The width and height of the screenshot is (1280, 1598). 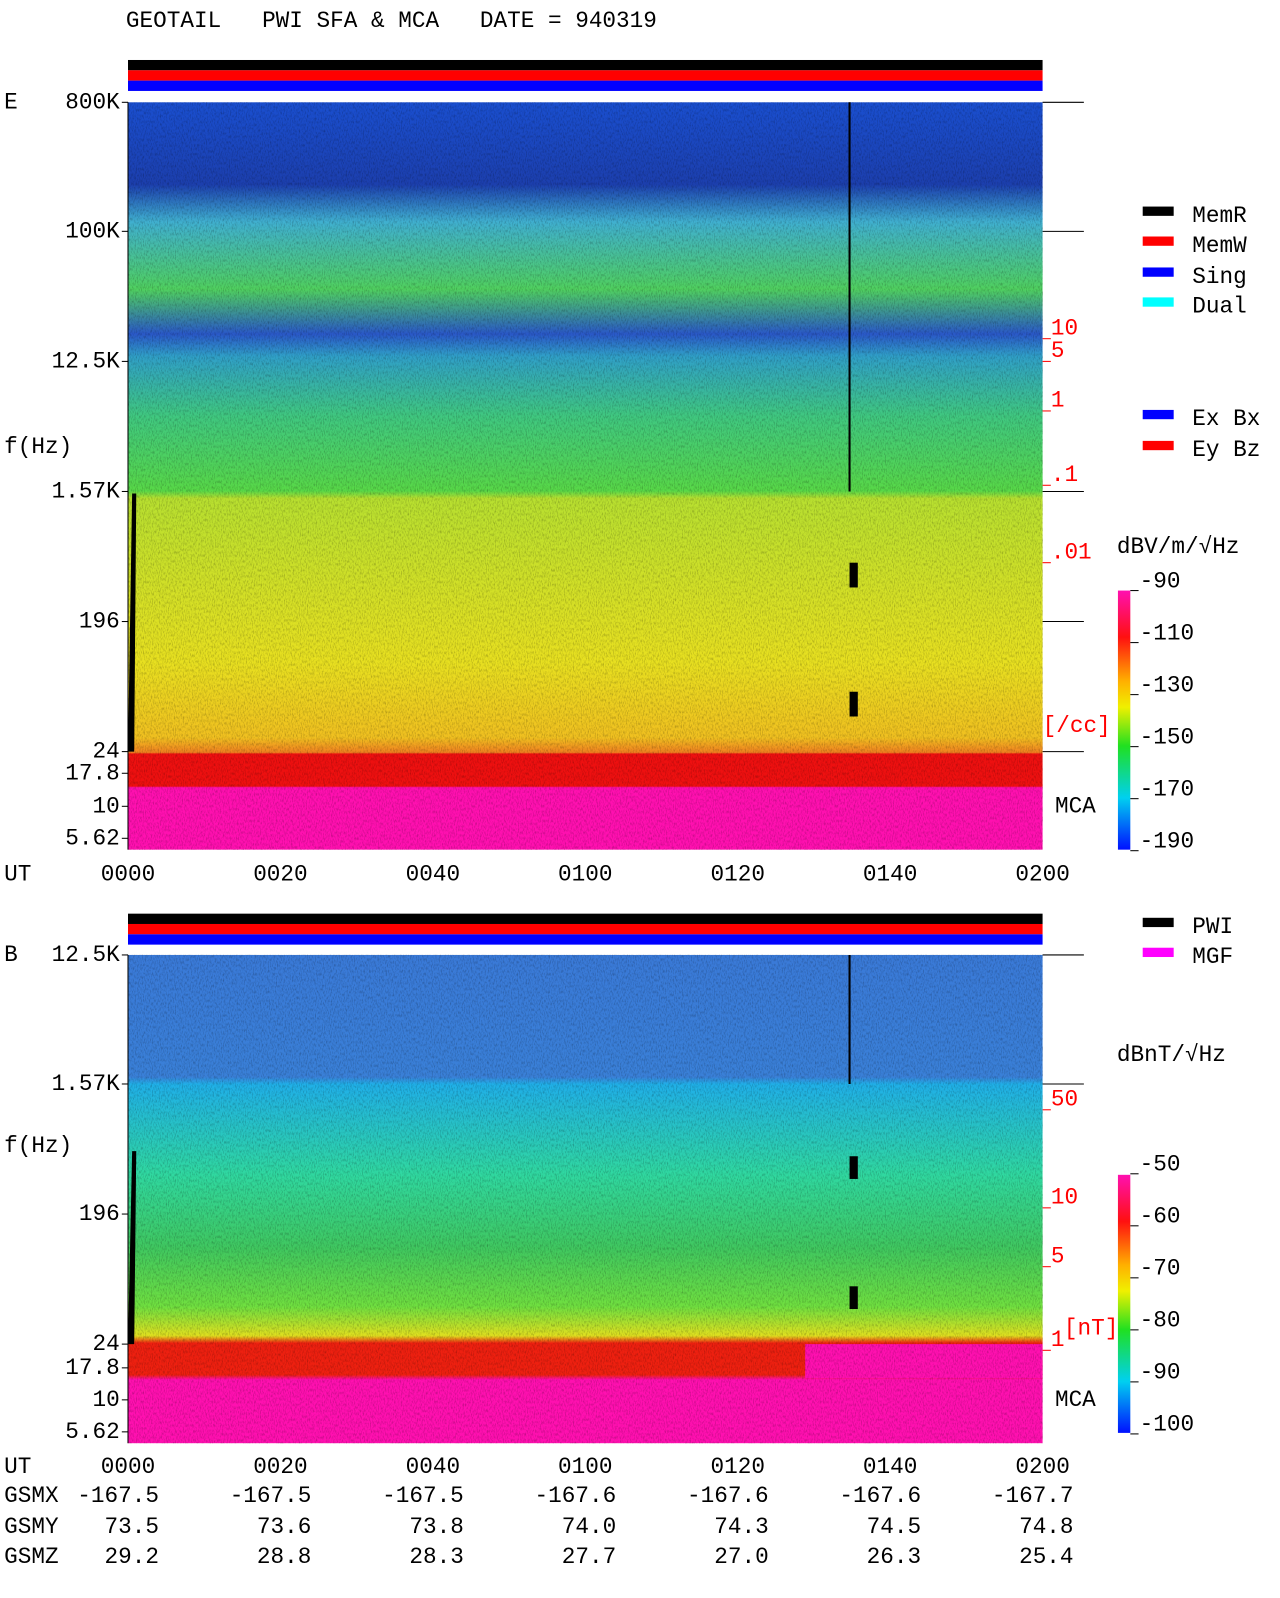 I want to click on density-label: 50, so click(x=1064, y=1099).